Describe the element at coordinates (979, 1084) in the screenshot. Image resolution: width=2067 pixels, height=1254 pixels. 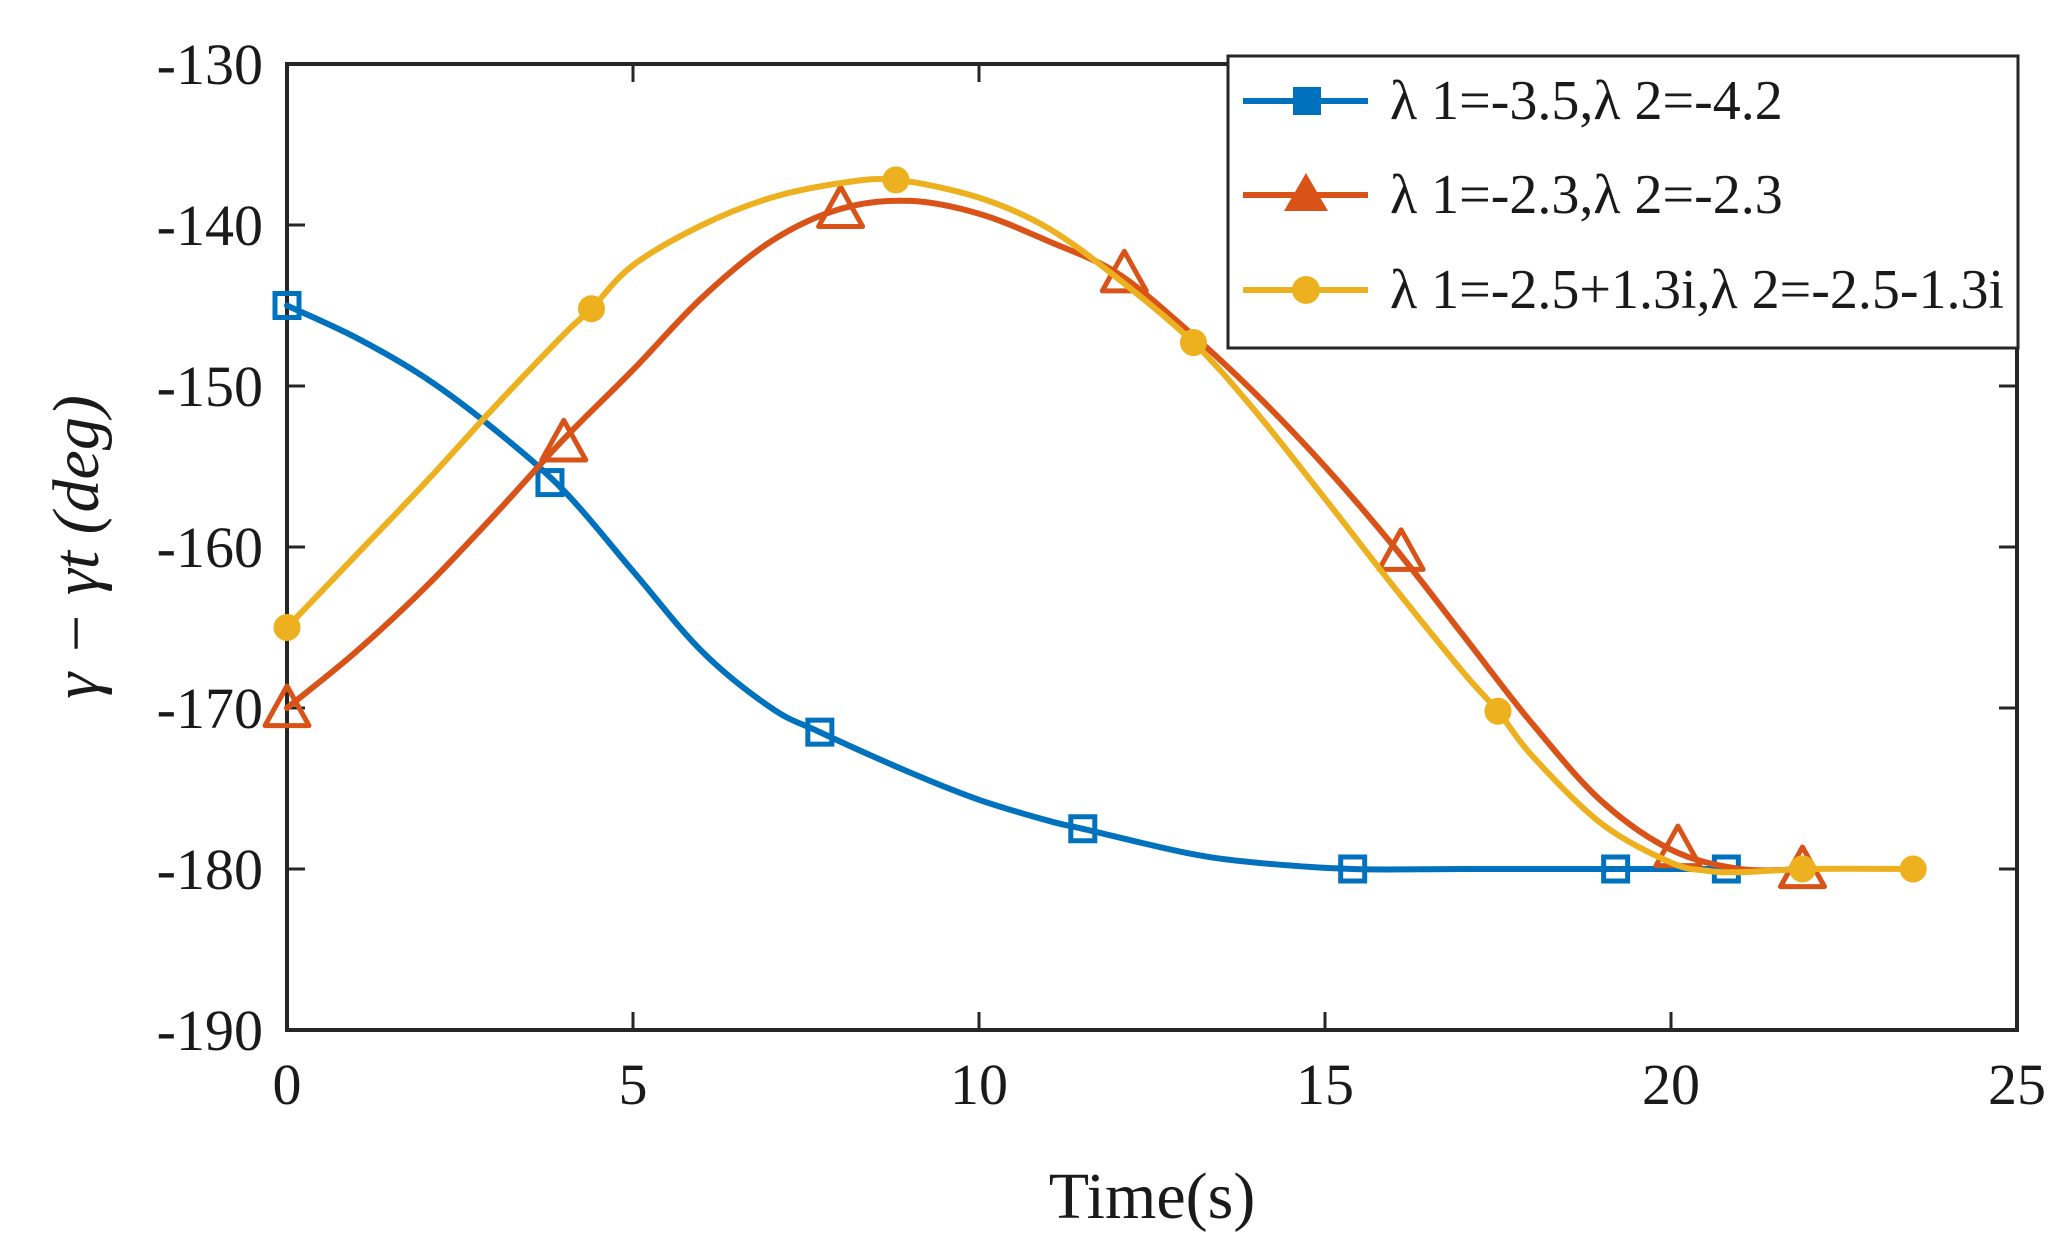
I see `x-tick-label: 10` at that location.